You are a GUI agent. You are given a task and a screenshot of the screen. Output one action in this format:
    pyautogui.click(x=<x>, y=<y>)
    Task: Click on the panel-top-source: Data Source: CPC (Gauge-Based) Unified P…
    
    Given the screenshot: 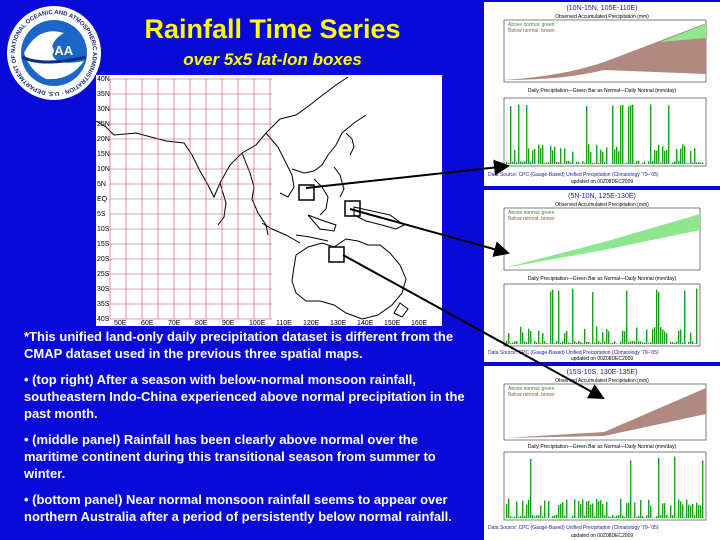 What is the action you would take?
    pyautogui.click(x=573, y=175)
    